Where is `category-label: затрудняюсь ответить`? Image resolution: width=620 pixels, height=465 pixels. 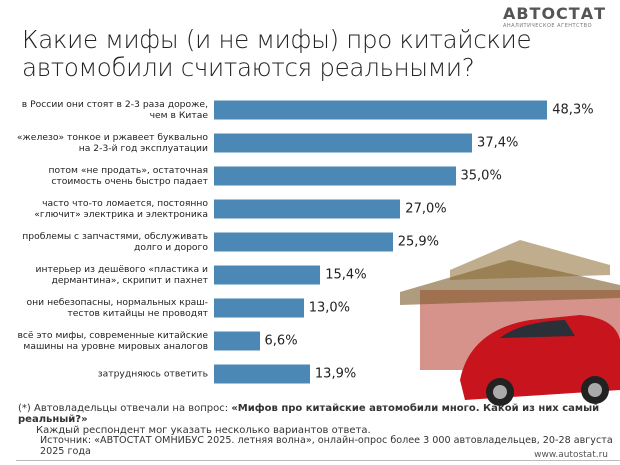
category-label: затрудняюсь ответить is located at coordinates (152, 374).